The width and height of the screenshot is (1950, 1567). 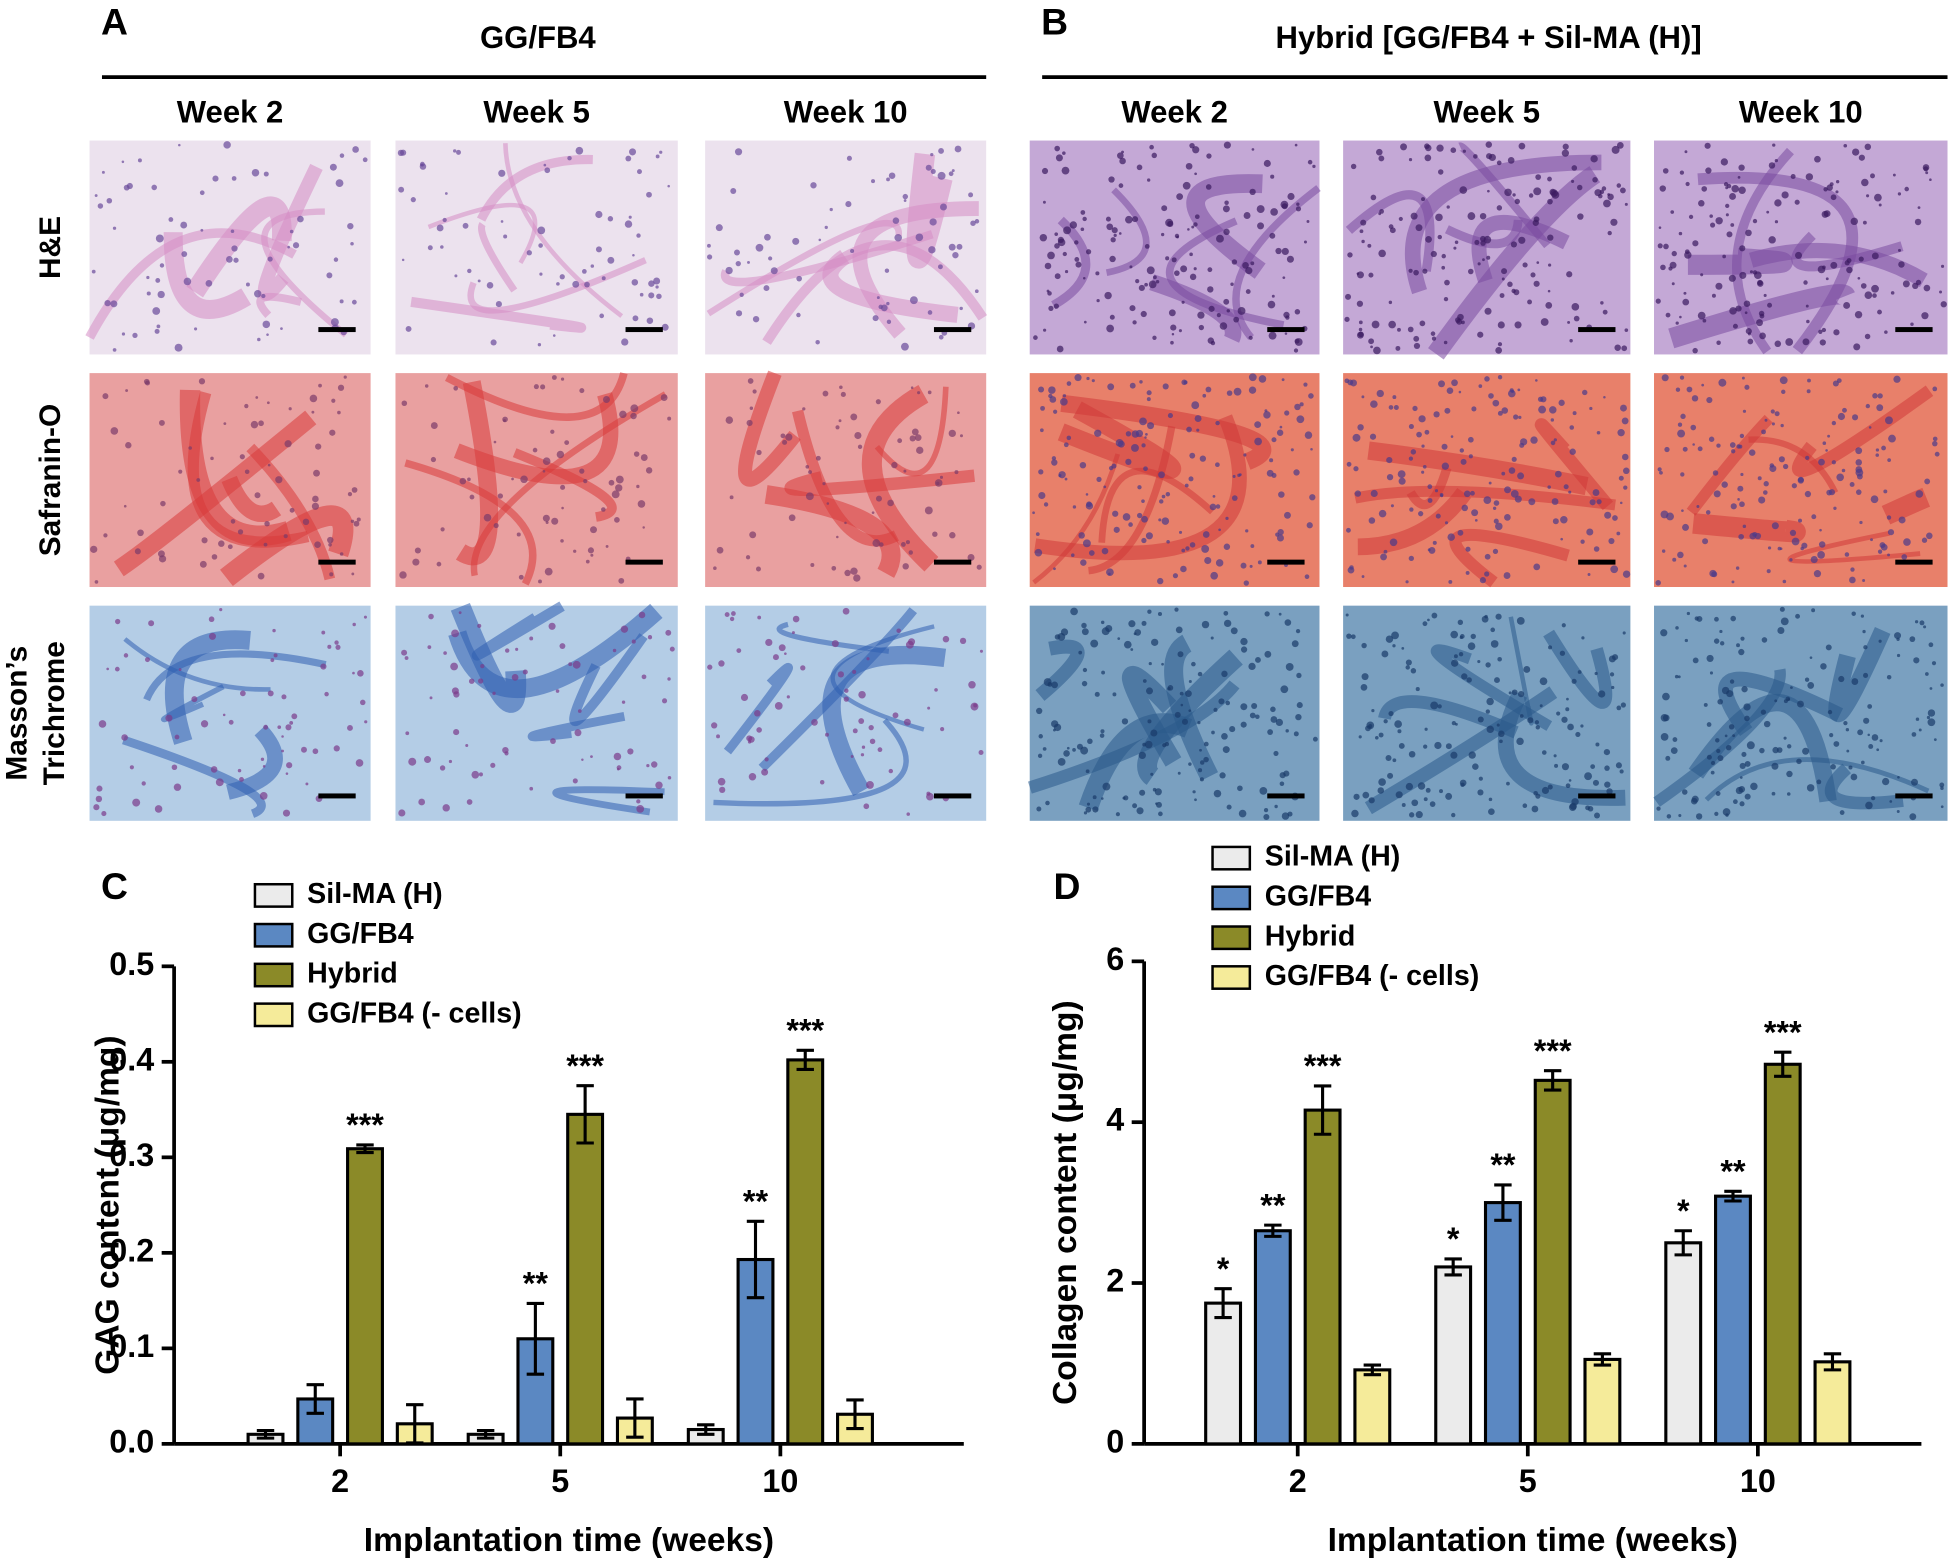 I want to click on significance-label: **, so click(x=756, y=1201).